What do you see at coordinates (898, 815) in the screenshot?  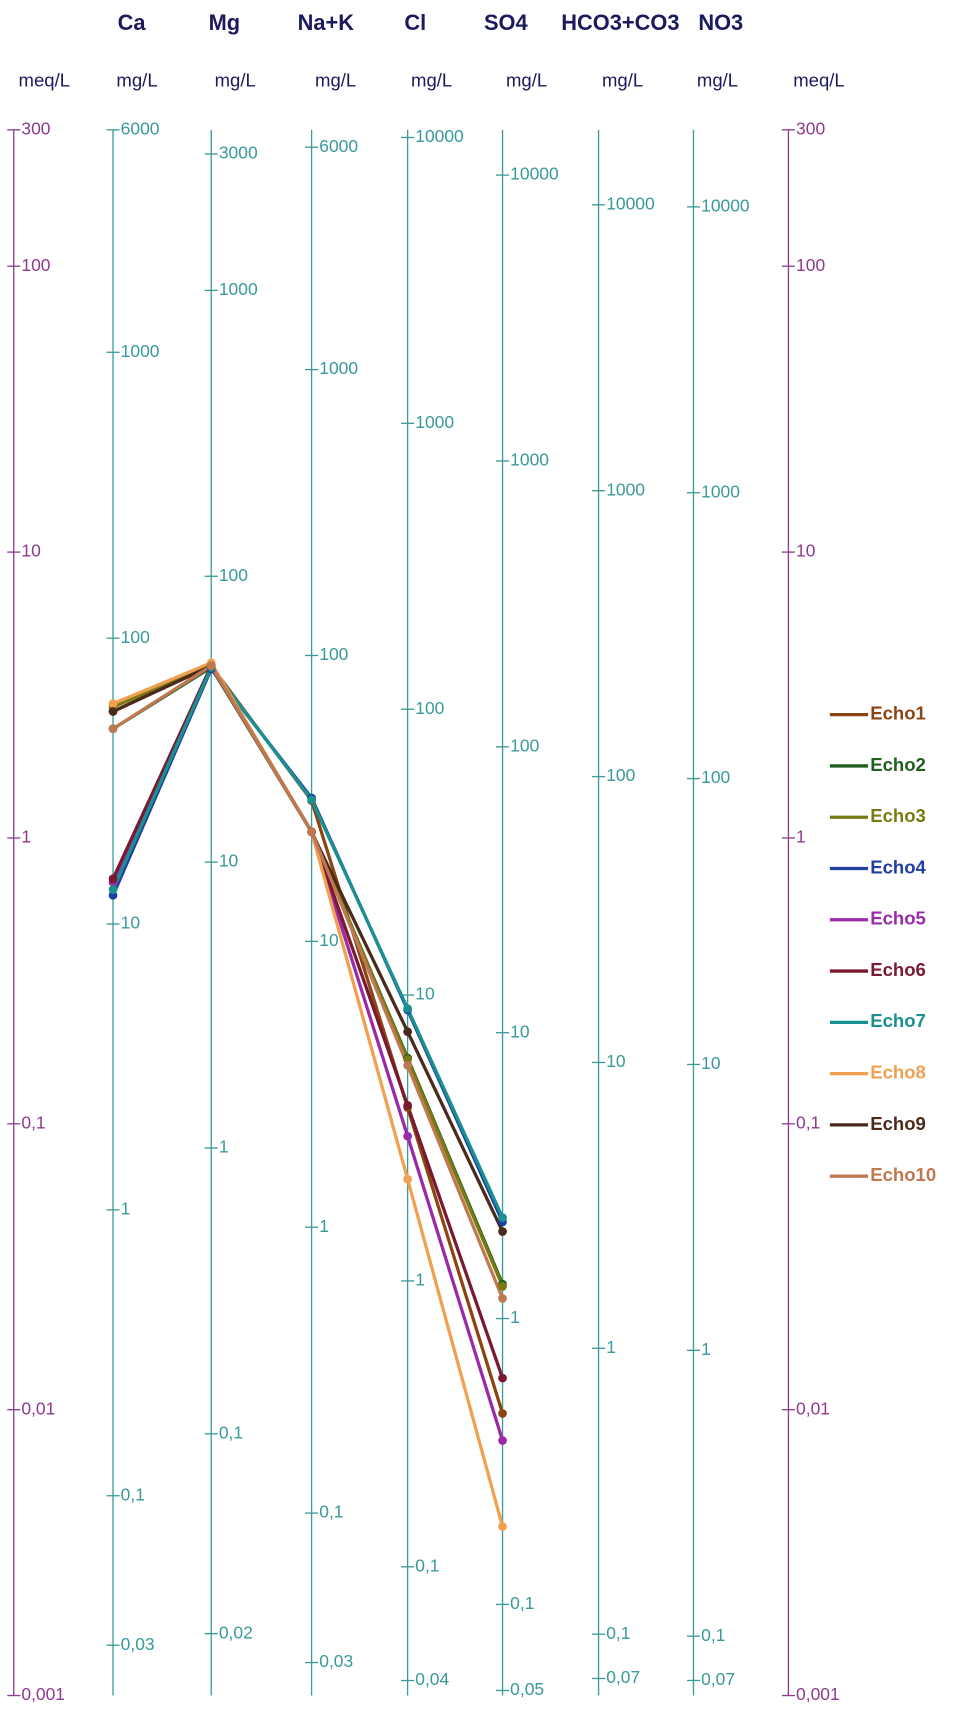 I see `legend-label: Echo3` at bounding box center [898, 815].